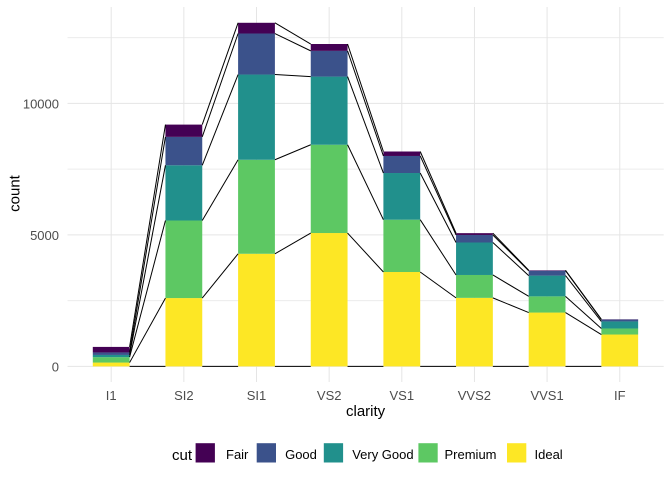  I want to click on svg-text: 5000, so click(44, 235).